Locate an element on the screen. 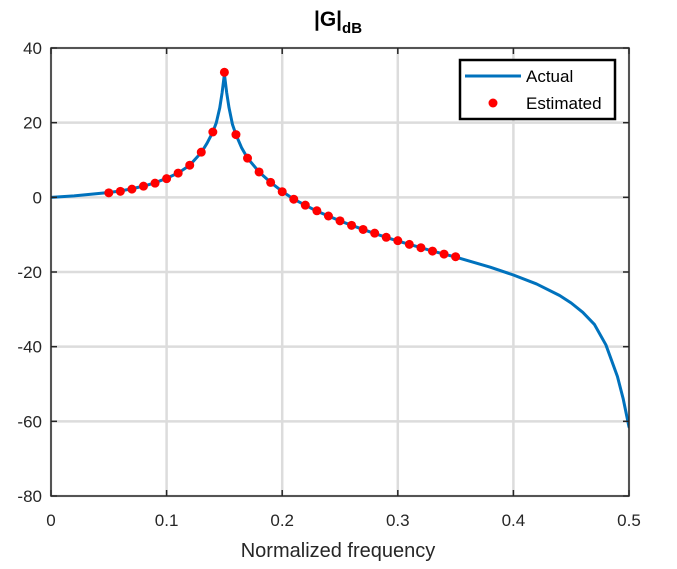 The height and width of the screenshot is (569, 677). x-tick-label: 0.4 is located at coordinates (514, 520).